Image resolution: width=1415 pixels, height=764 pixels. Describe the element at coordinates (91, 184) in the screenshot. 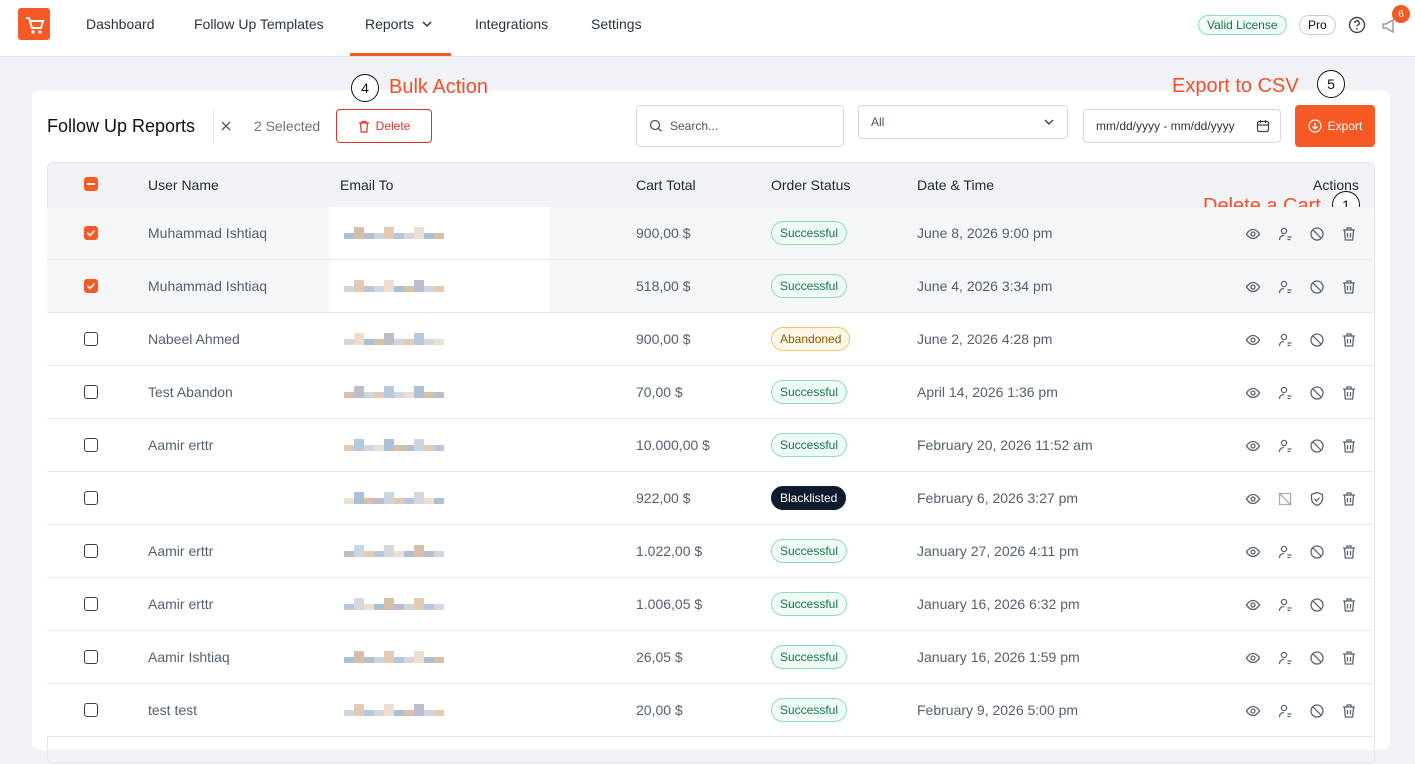

I see `select-all-checkbox` at that location.